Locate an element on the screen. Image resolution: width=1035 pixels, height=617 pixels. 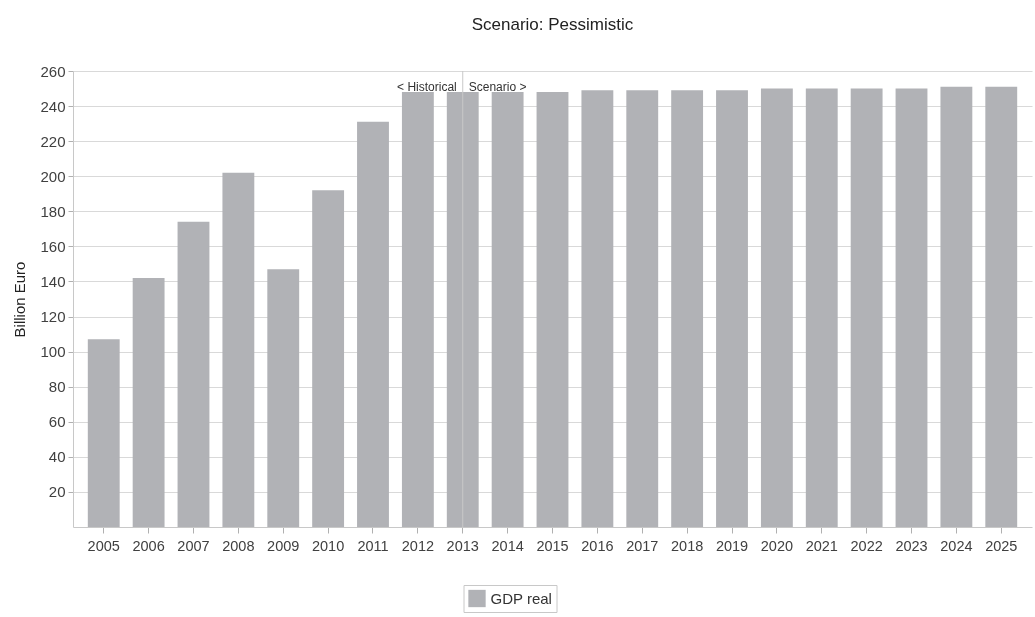
x-tick-label: 2022 is located at coordinates (866, 545).